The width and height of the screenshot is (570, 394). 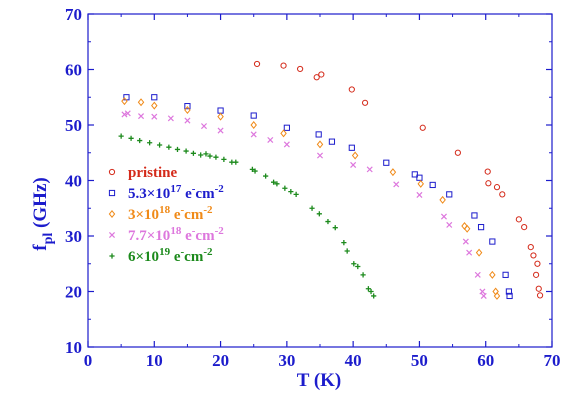 What do you see at coordinates (286, 360) in the screenshot?
I see `x-tick-label: 30` at bounding box center [286, 360].